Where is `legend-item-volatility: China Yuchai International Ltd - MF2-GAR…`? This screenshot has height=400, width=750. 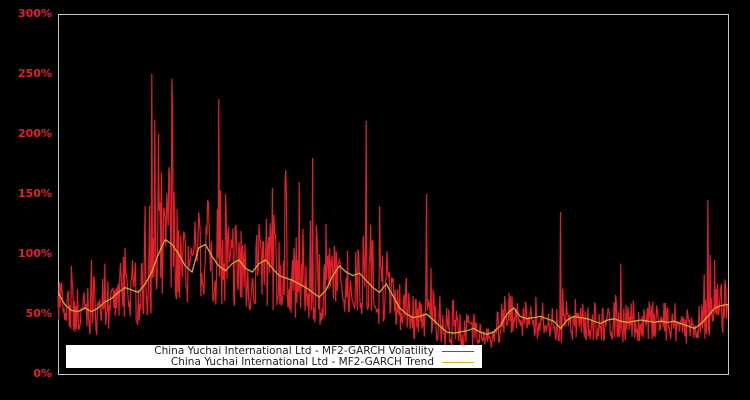
legend-item-volatility: China Yuchai International Ltd - MF2-GAR… is located at coordinates (318, 351).